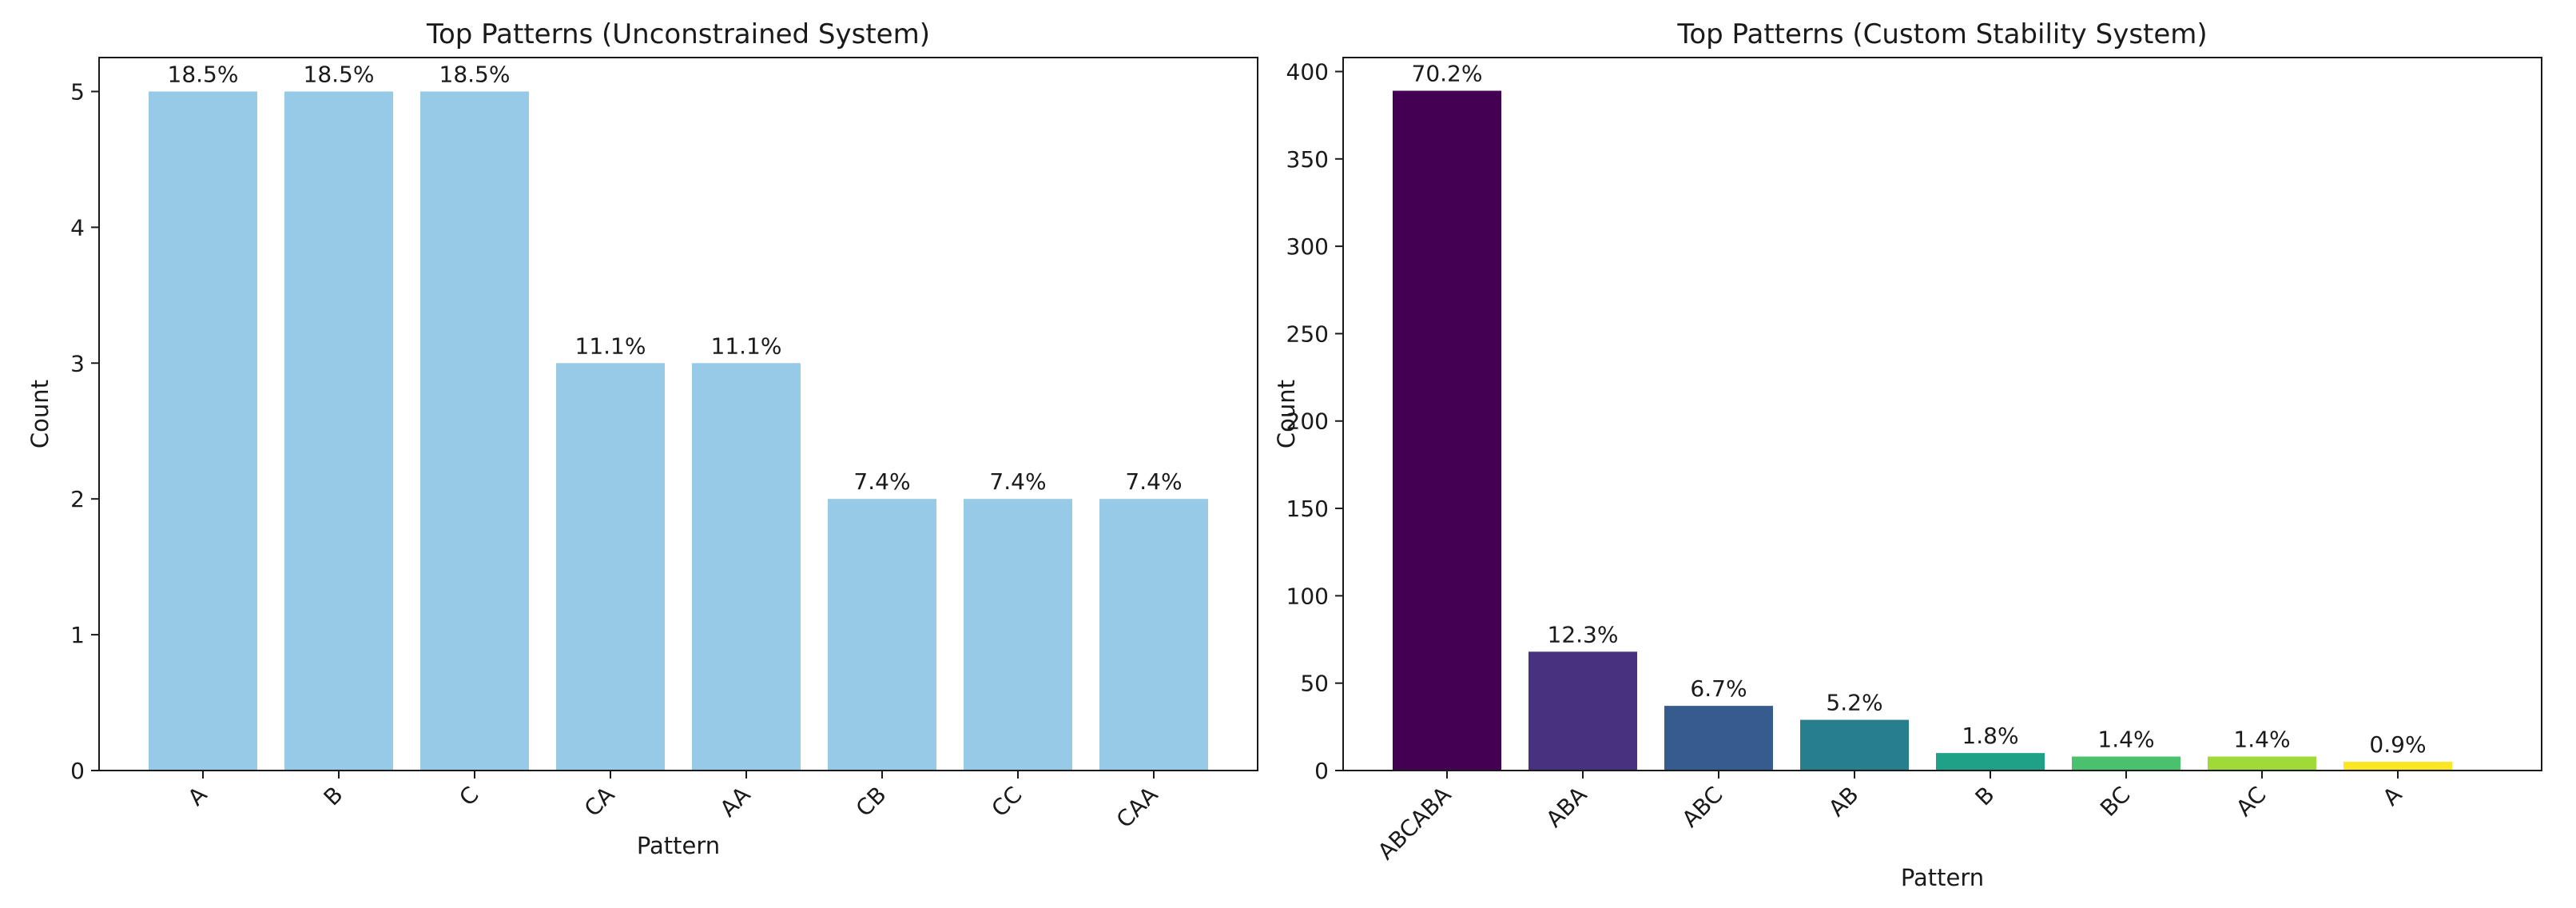 This screenshot has height=908, width=2576. I want to click on bar-ab, so click(1854, 745).